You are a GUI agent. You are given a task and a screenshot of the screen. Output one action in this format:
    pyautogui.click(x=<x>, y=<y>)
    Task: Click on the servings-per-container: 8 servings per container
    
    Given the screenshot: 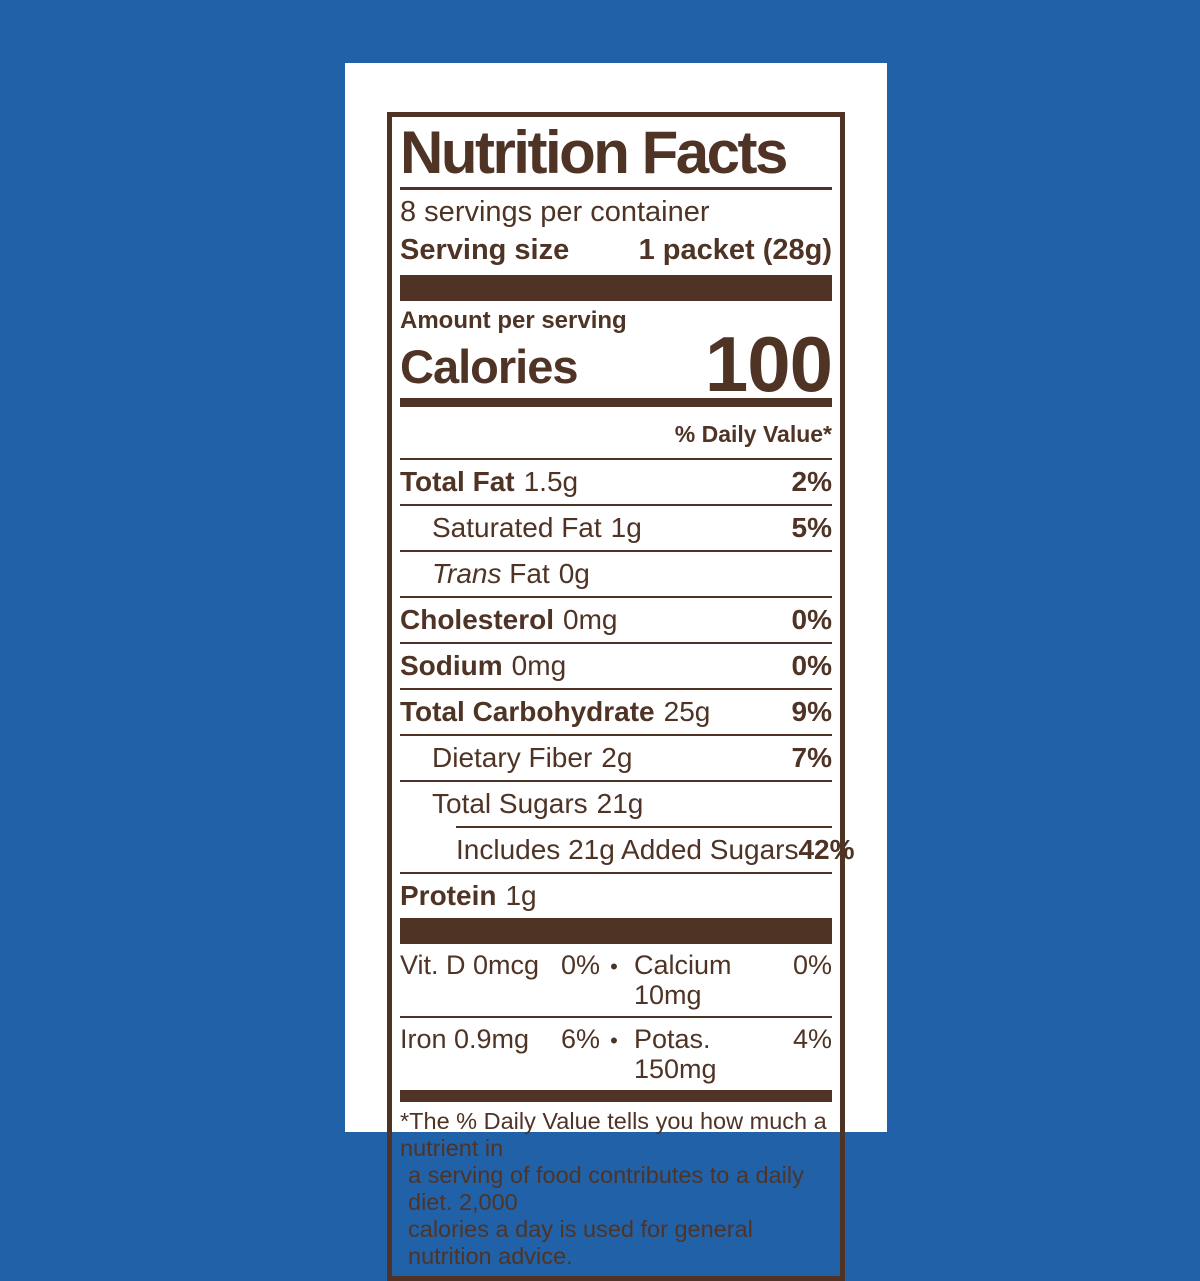 What is the action you would take?
    pyautogui.click(x=555, y=212)
    